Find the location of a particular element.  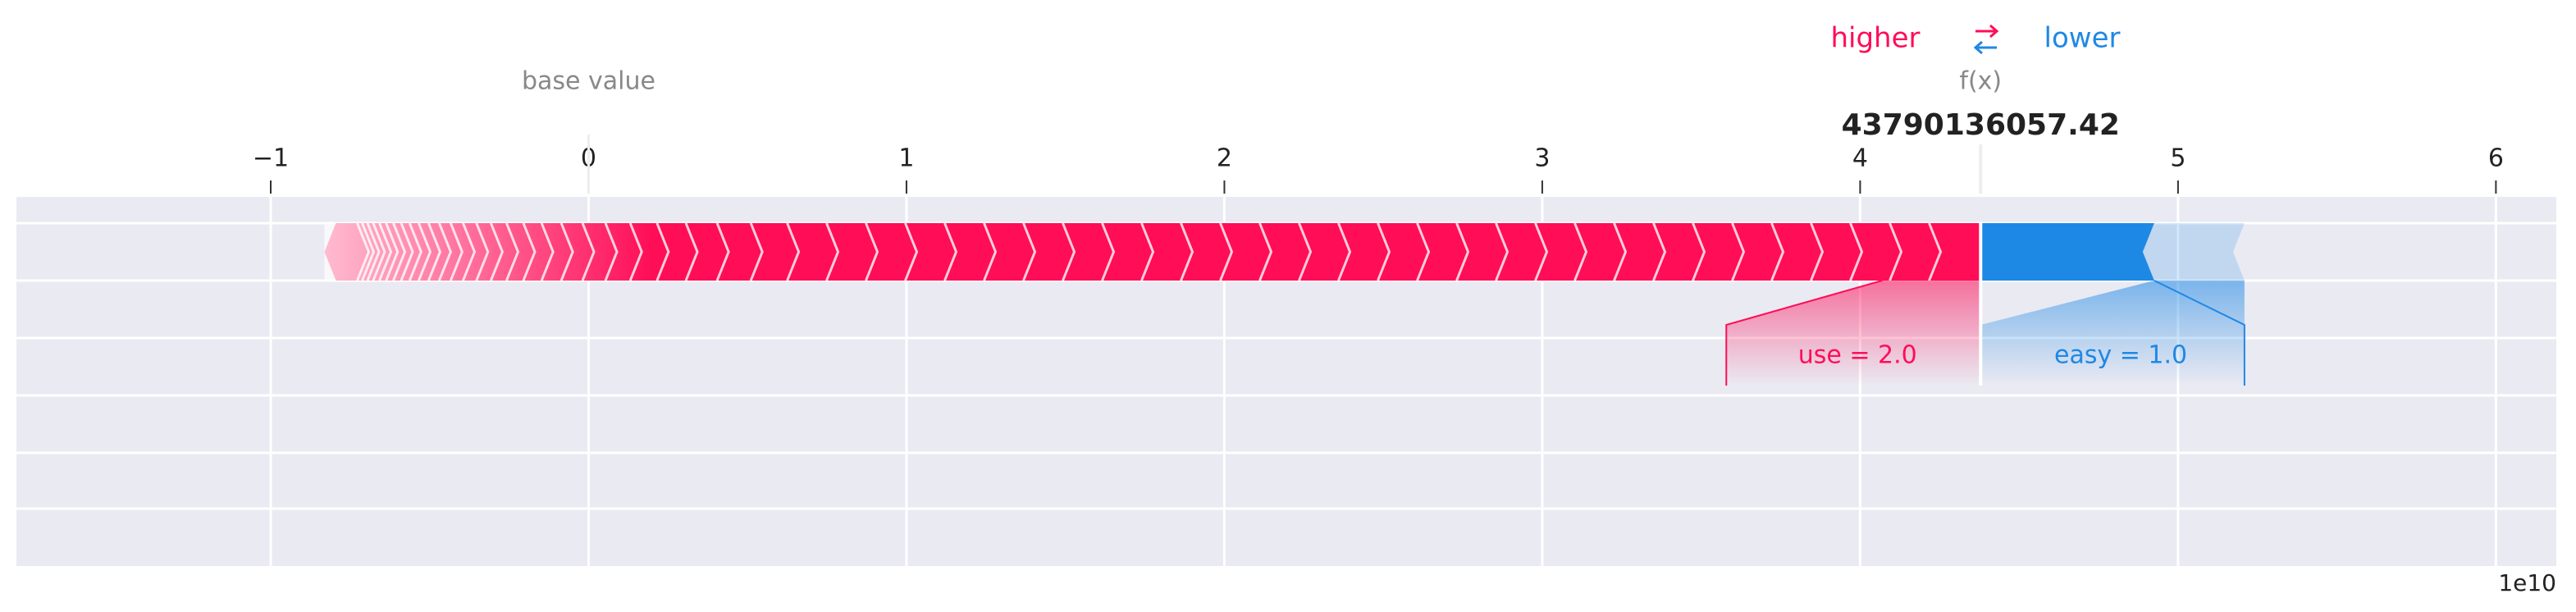

label-connector is located at coordinates (2112, 333).